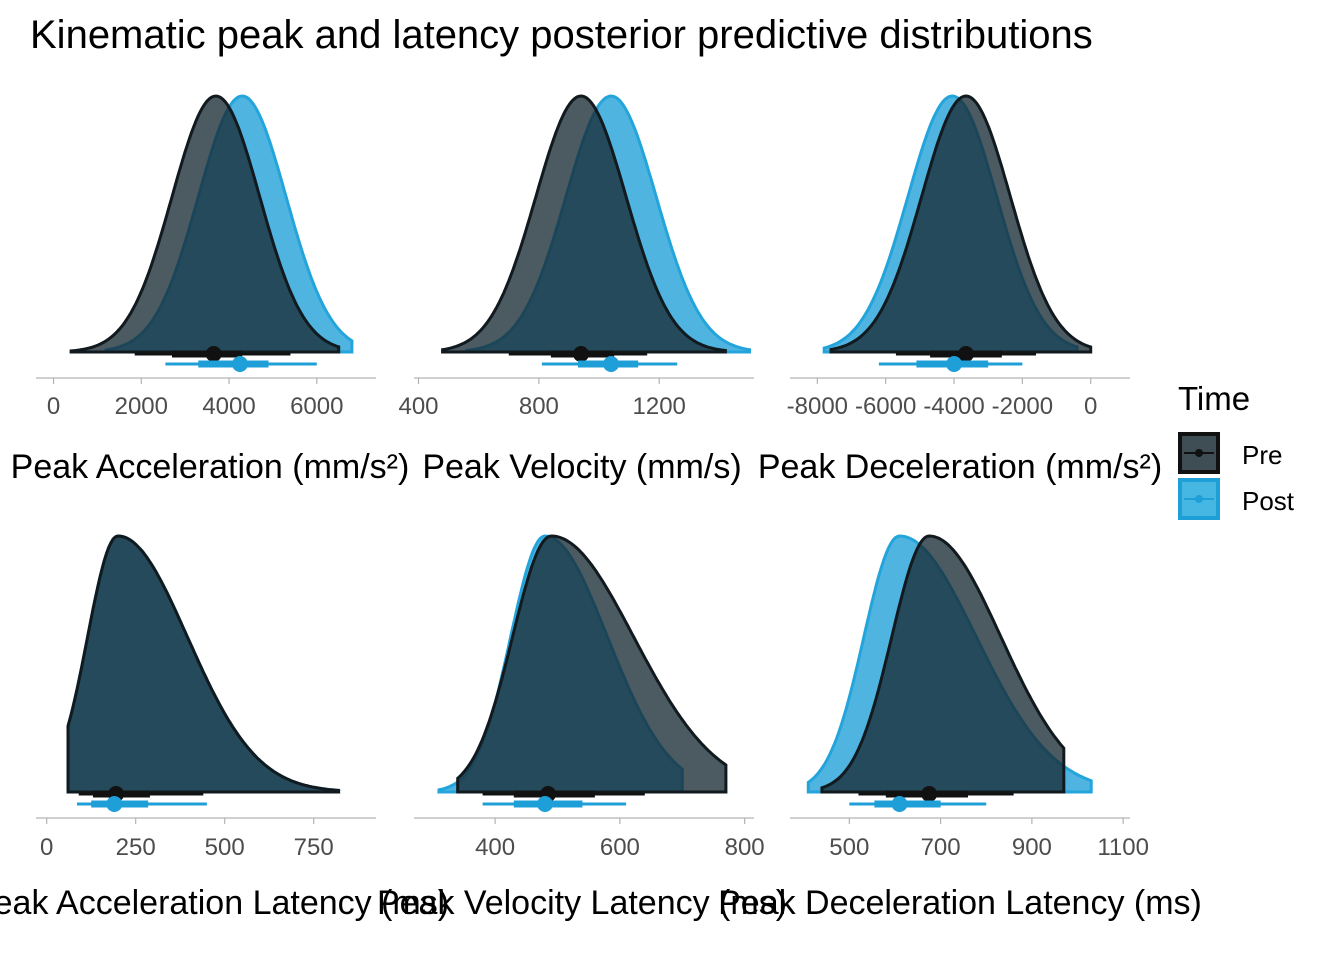 This screenshot has width=1344, height=960. Describe the element at coordinates (960, 903) in the screenshot. I see `x-axis-title: Peak Deceleration Latency (ms)` at that location.